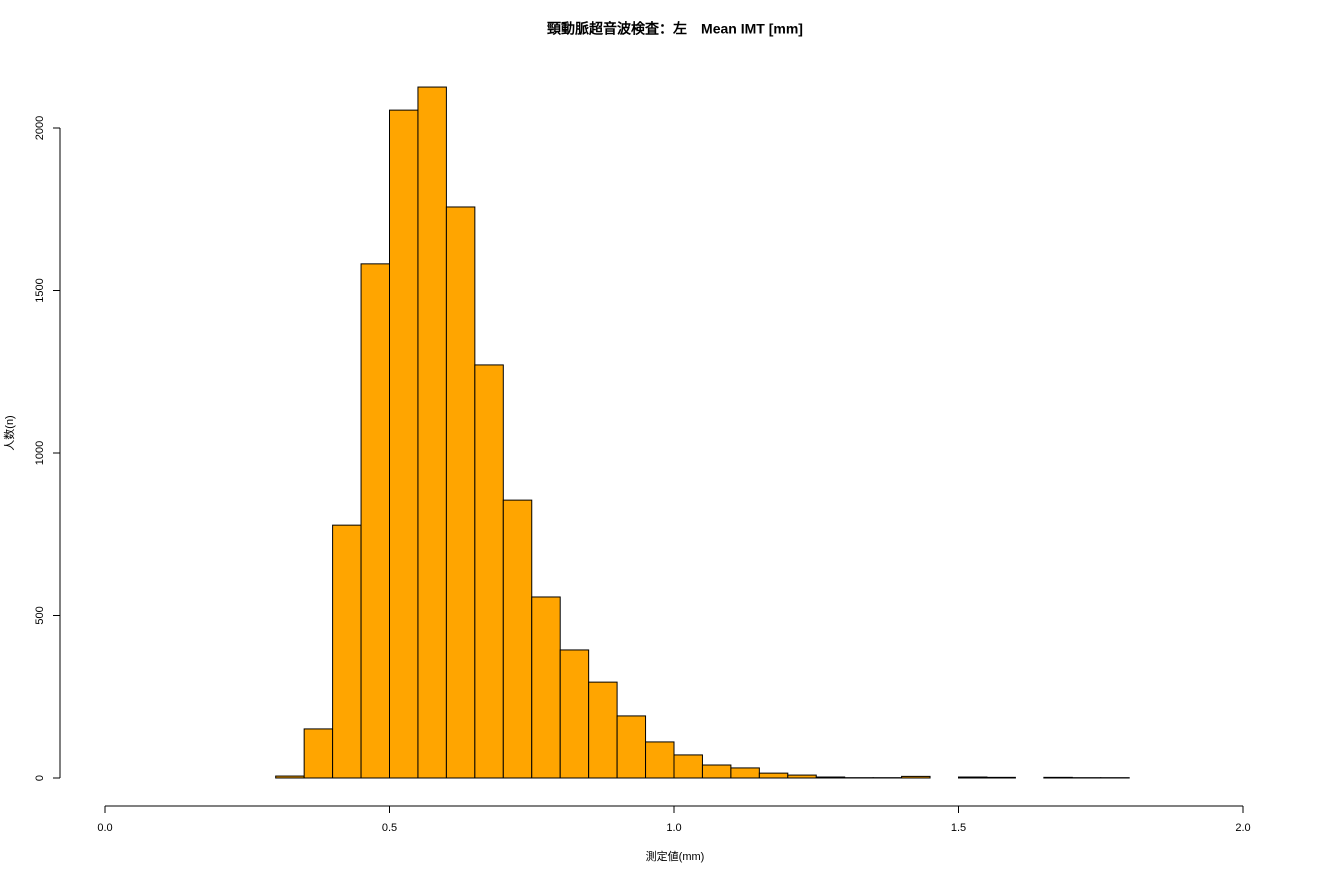 This screenshot has width=1320, height=880. What do you see at coordinates (675, 29) in the screenshot?
I see `chart-title: 頸動脈超音波検査：左 Mean IMT [mm]` at bounding box center [675, 29].